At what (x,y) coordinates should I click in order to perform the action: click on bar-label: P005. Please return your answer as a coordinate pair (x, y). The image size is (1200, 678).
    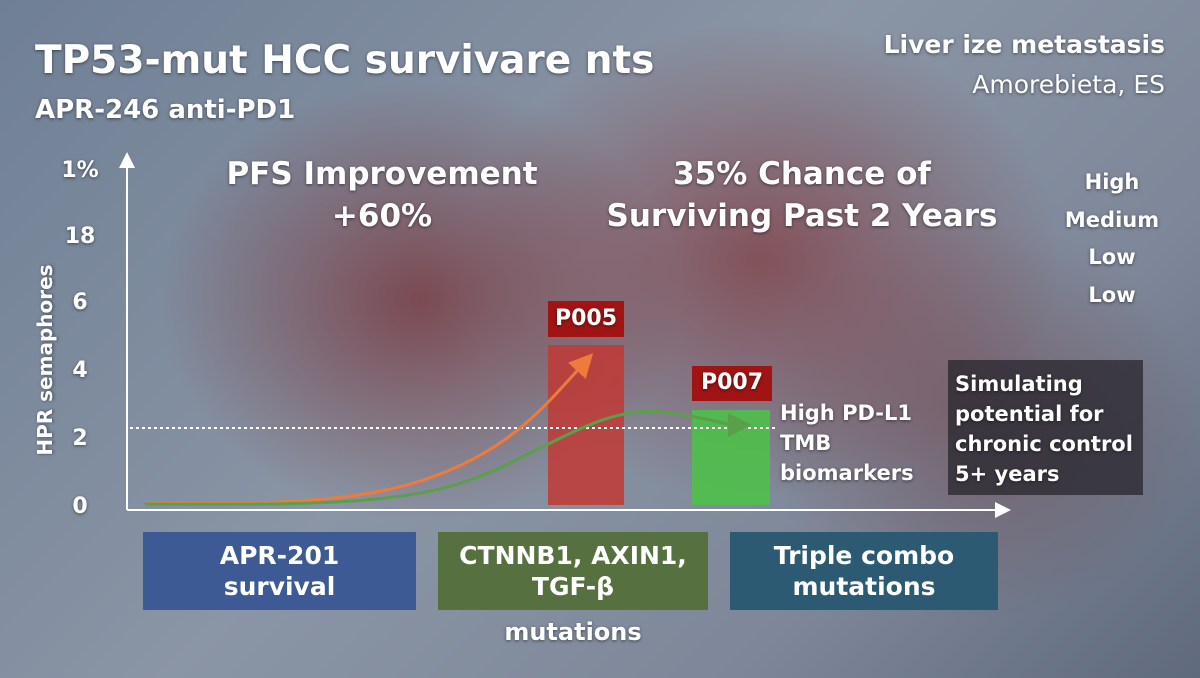
    Looking at the image, I should click on (586, 318).